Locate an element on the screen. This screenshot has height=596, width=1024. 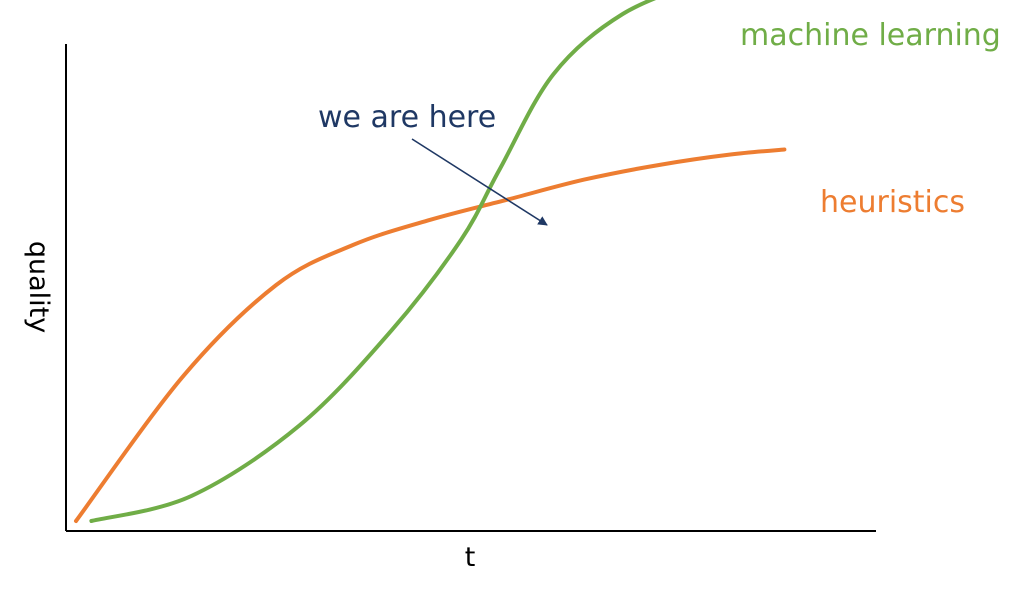
annotation-arrow is located at coordinates (479, 182).